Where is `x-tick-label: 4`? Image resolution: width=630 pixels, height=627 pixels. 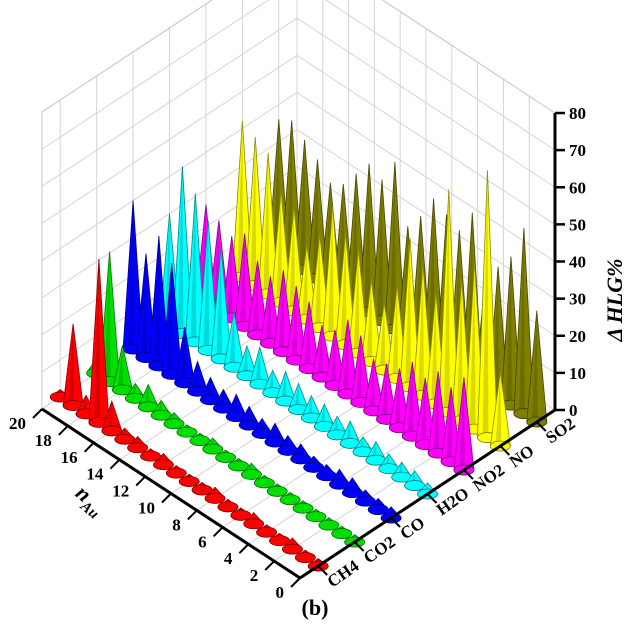 x-tick-label: 4 is located at coordinates (228, 558).